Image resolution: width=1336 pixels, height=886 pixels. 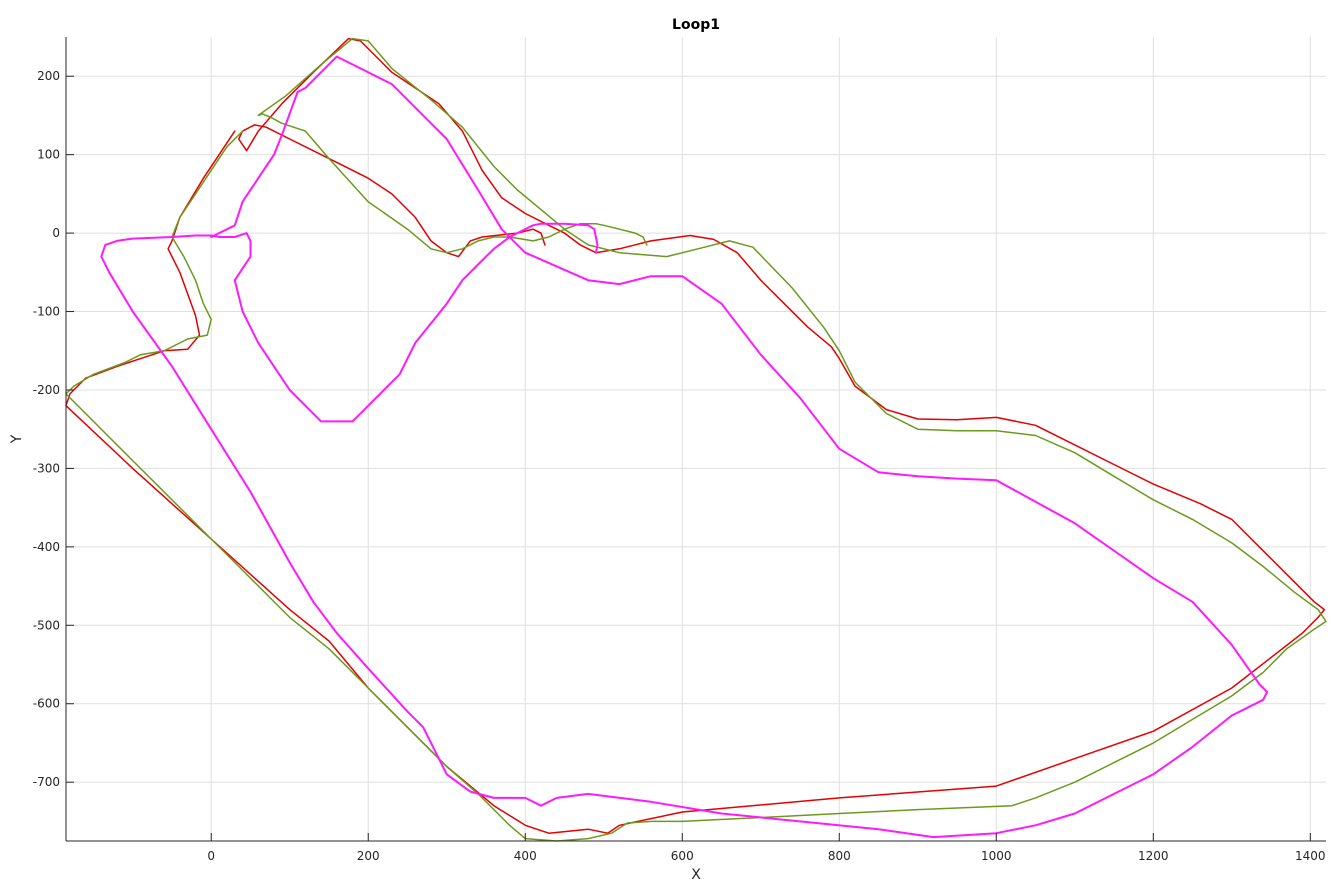 What do you see at coordinates (53, 429) in the screenshot?
I see `y-ticks: 200 100 0 -100 -200 -300 -400 -500 -600 -700` at bounding box center [53, 429].